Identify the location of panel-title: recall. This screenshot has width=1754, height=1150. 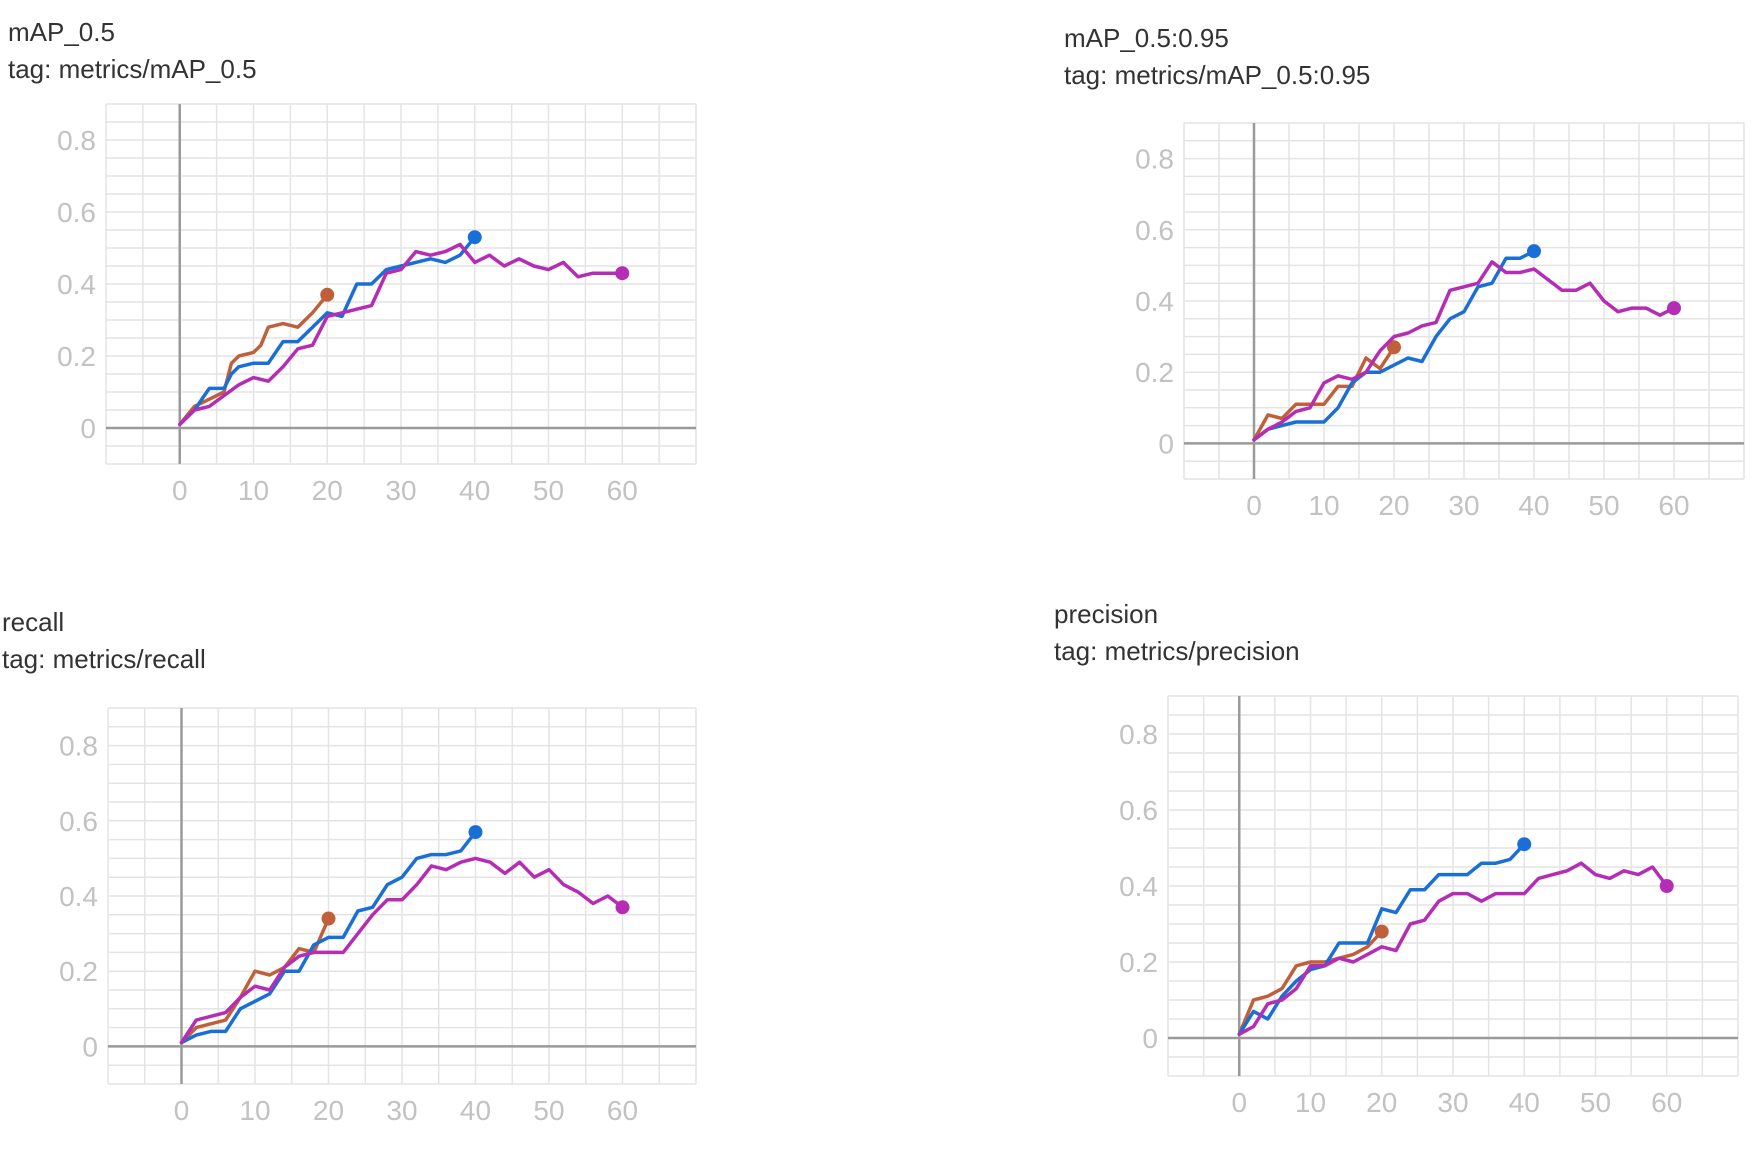
(33, 622).